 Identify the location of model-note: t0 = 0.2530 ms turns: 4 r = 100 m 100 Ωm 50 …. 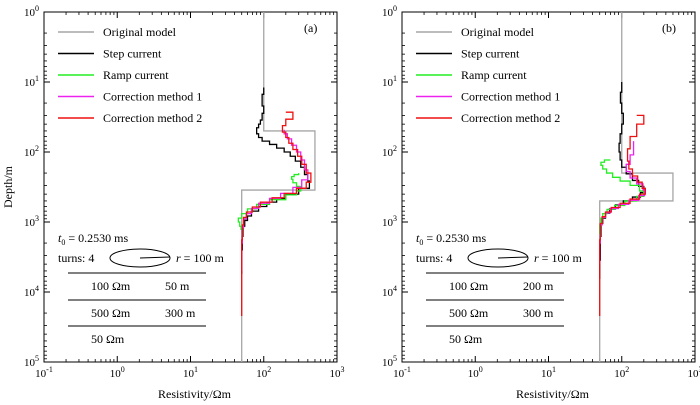
(141, 288).